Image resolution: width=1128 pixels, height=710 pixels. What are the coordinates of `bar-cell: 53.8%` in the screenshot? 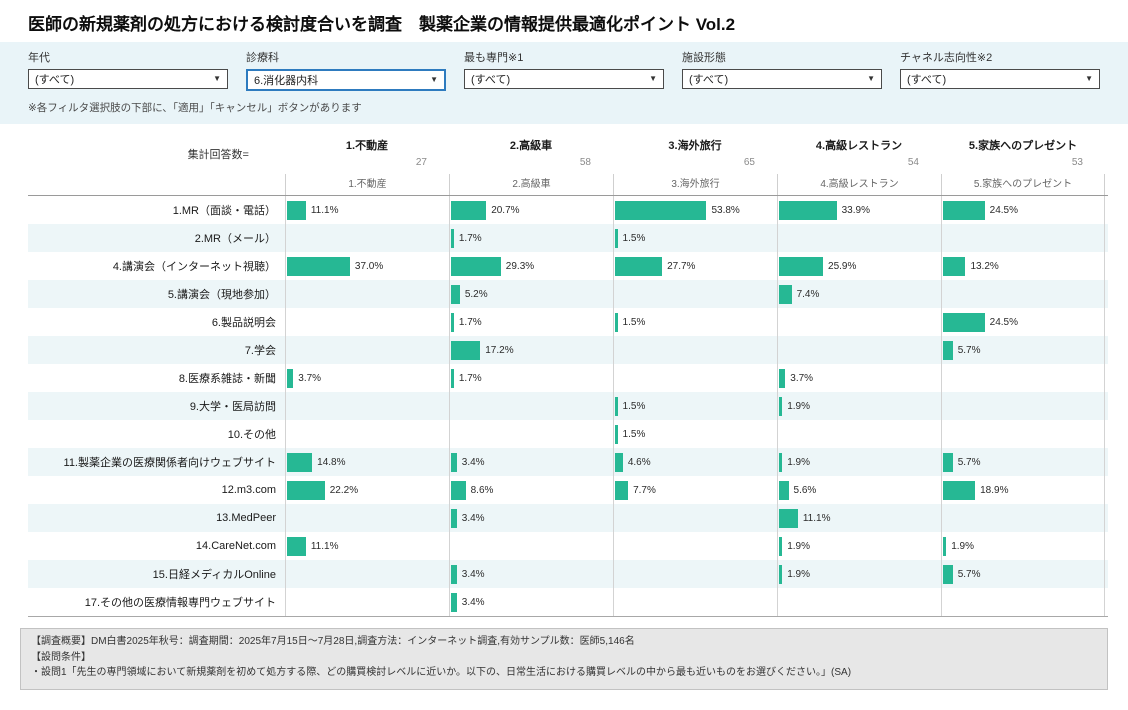 It's located at (695, 210).